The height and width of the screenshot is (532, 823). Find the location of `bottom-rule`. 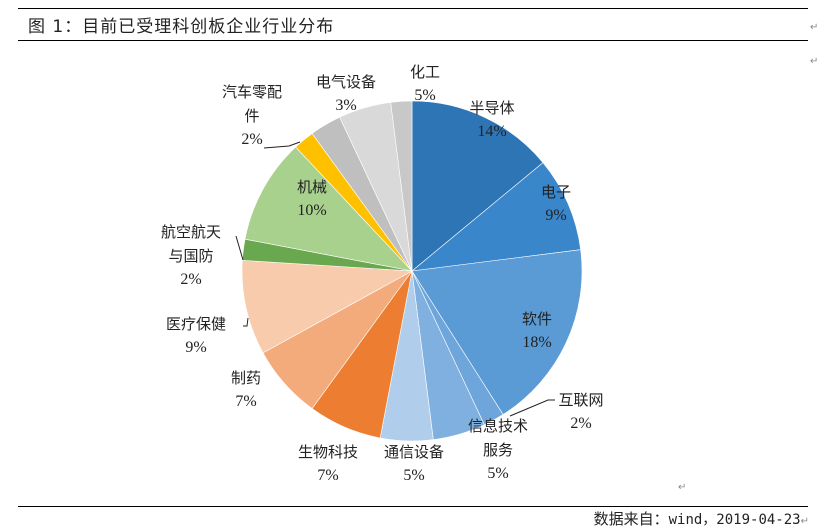

bottom-rule is located at coordinates (413, 506).